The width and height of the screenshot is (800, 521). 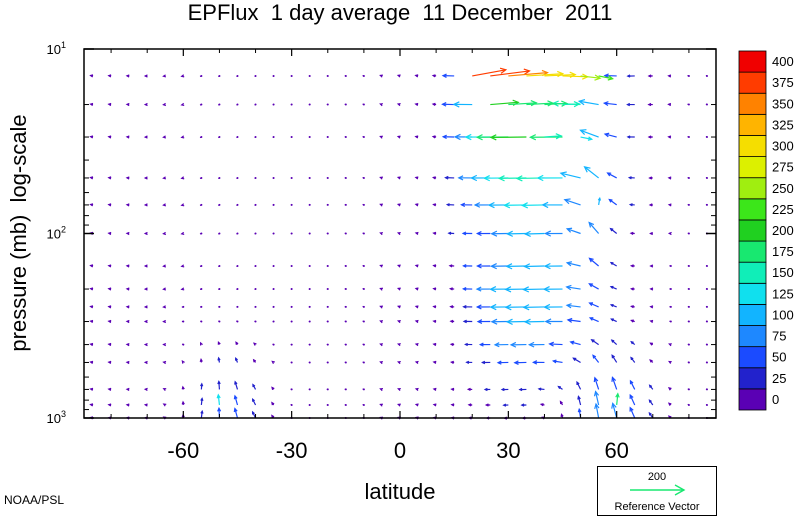 What do you see at coordinates (783, 124) in the screenshot?
I see `colorbar-label: 325` at bounding box center [783, 124].